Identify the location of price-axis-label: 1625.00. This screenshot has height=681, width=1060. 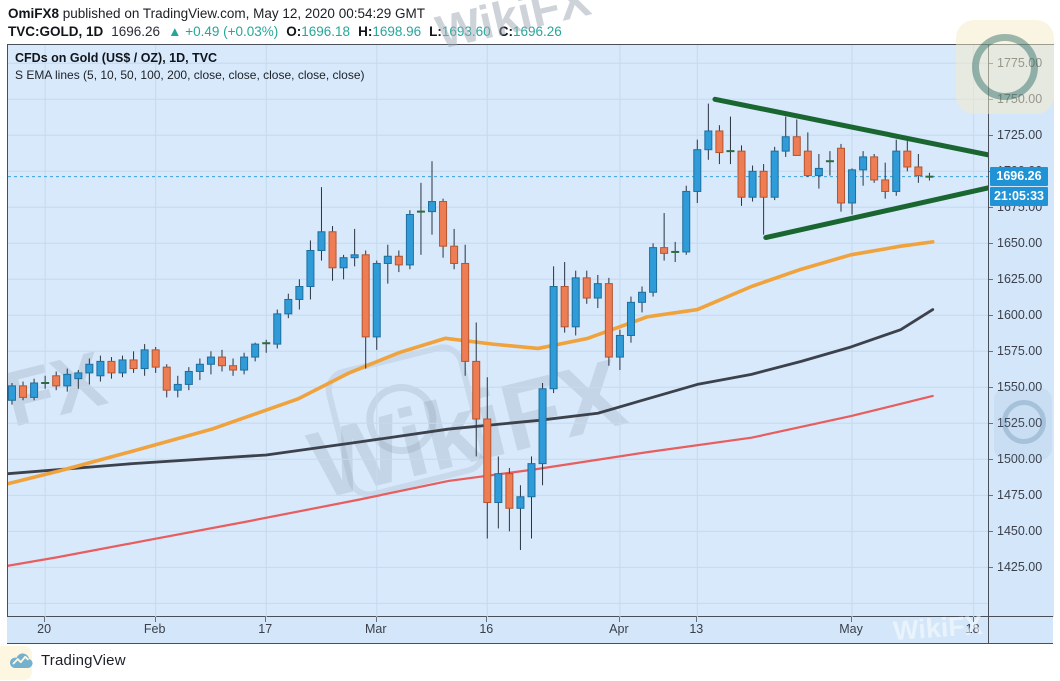
(1020, 279).